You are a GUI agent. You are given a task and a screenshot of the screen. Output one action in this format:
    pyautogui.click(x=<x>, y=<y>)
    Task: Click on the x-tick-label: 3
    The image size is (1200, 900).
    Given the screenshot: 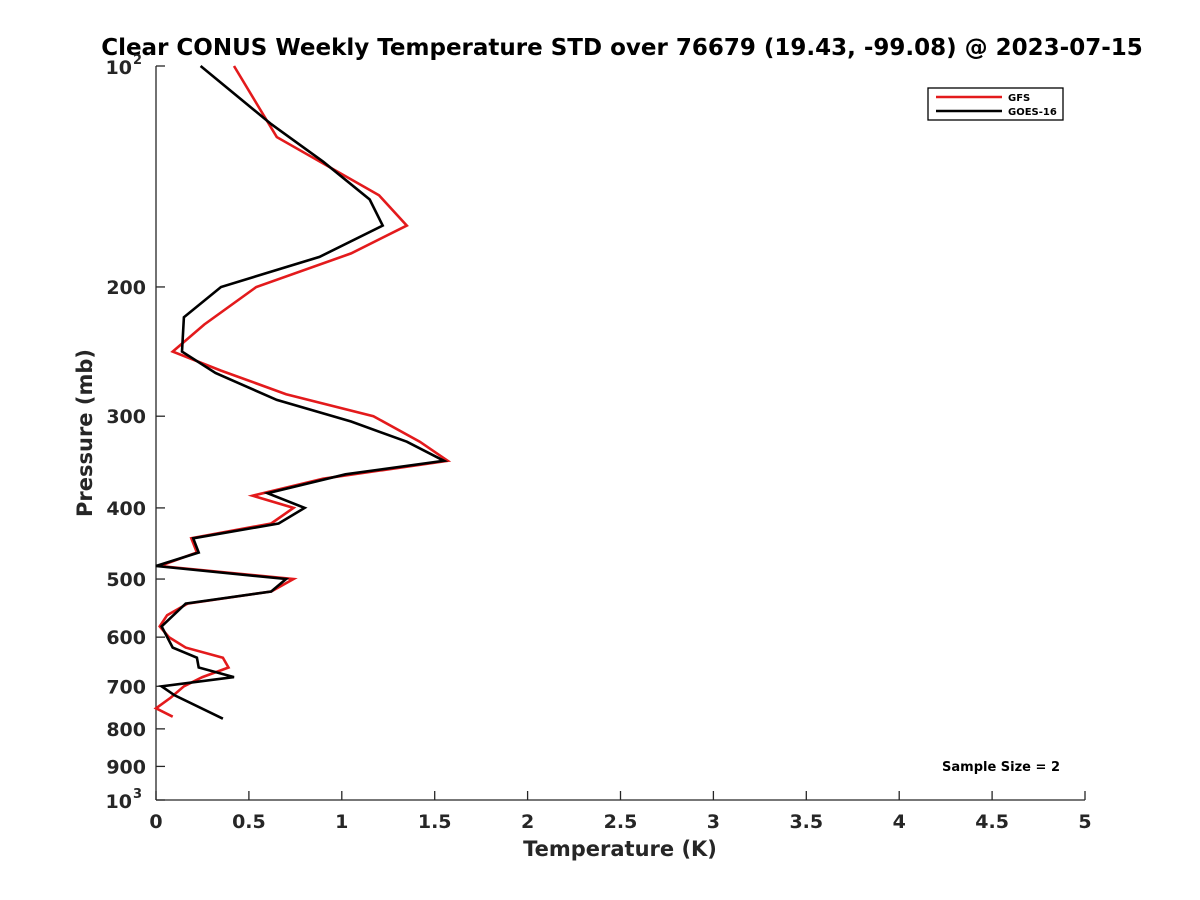 What is the action you would take?
    pyautogui.click(x=713, y=822)
    